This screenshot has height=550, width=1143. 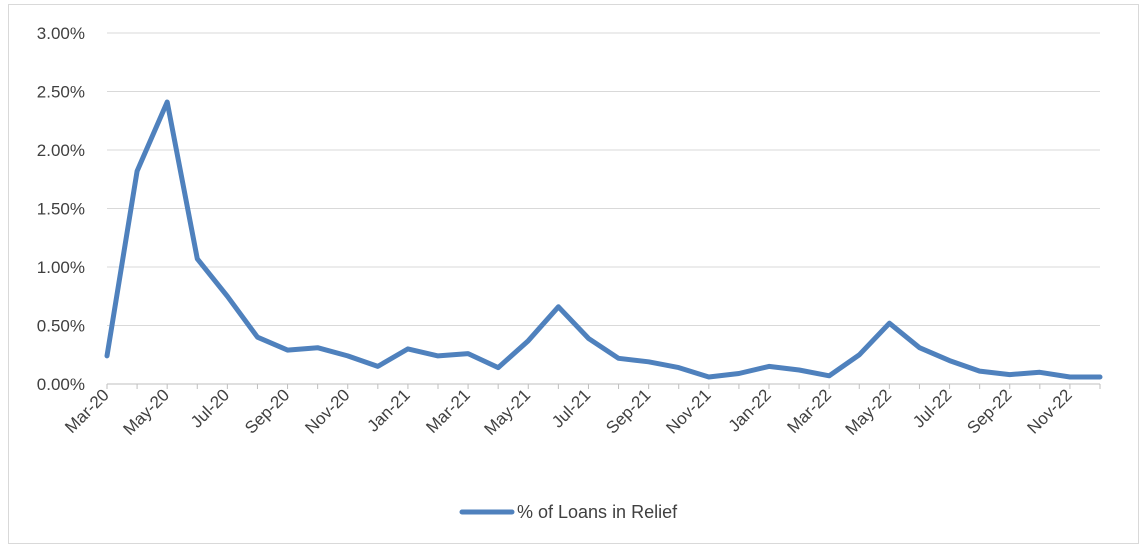 I want to click on y-tick-label: 2.50%, so click(x=61, y=92).